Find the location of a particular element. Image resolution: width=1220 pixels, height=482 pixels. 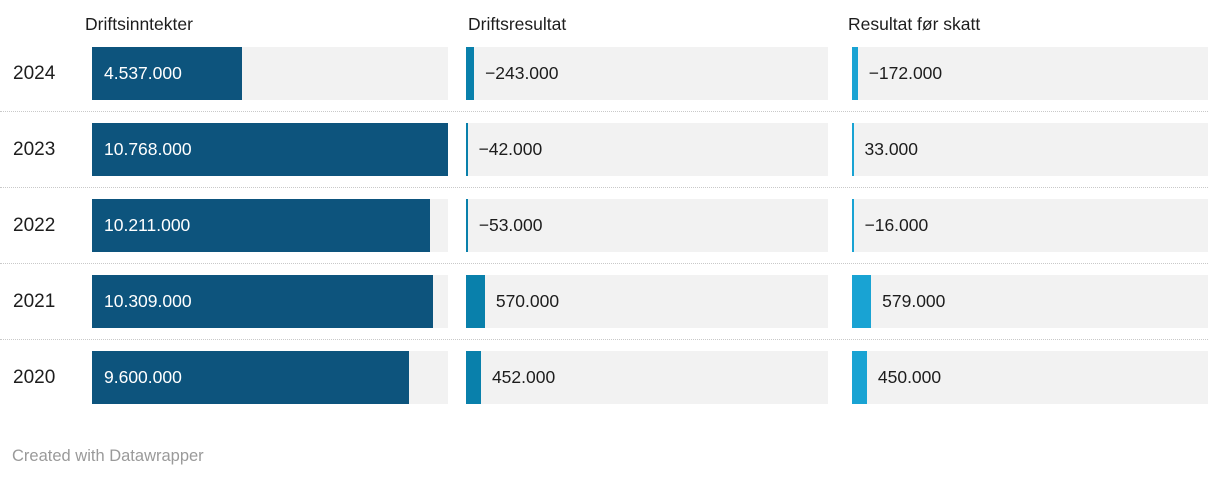

row-label-year: 2023 is located at coordinates (34, 149).